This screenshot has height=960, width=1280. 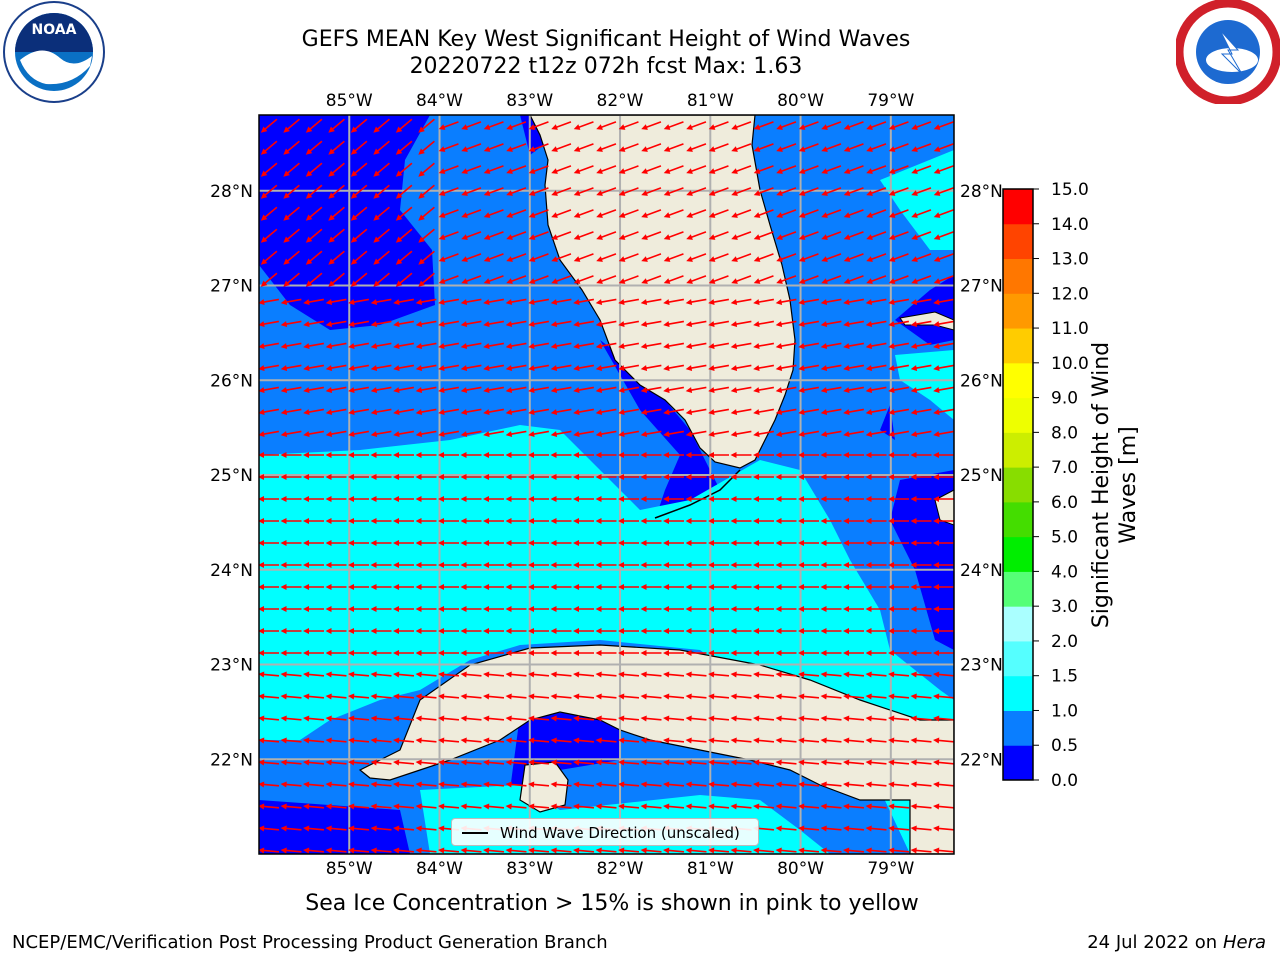 I want to click on colorbar-tick-label: 12.0, so click(x=1070, y=294).